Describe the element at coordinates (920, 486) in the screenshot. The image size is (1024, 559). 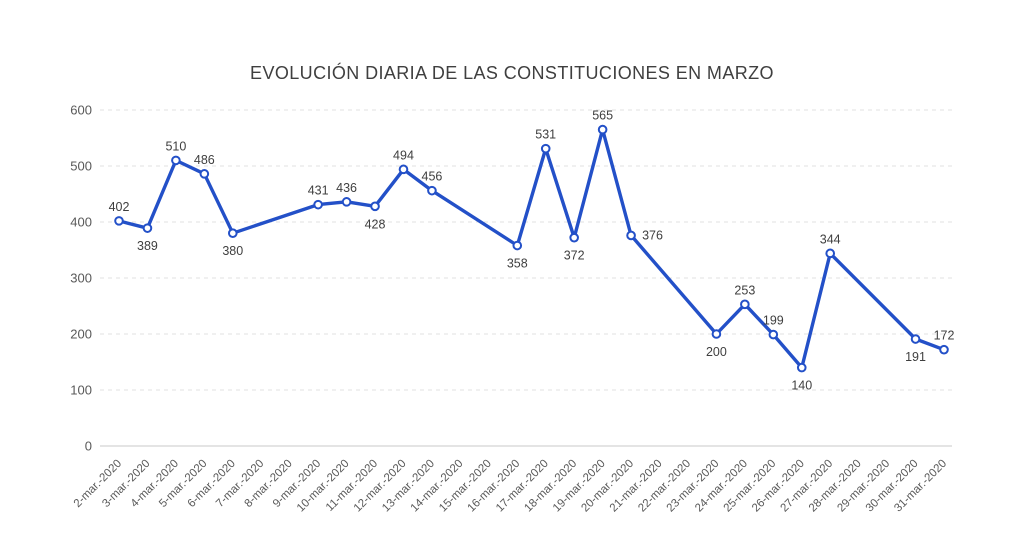
I see `x-tick-label: 31-mar.-2020` at that location.